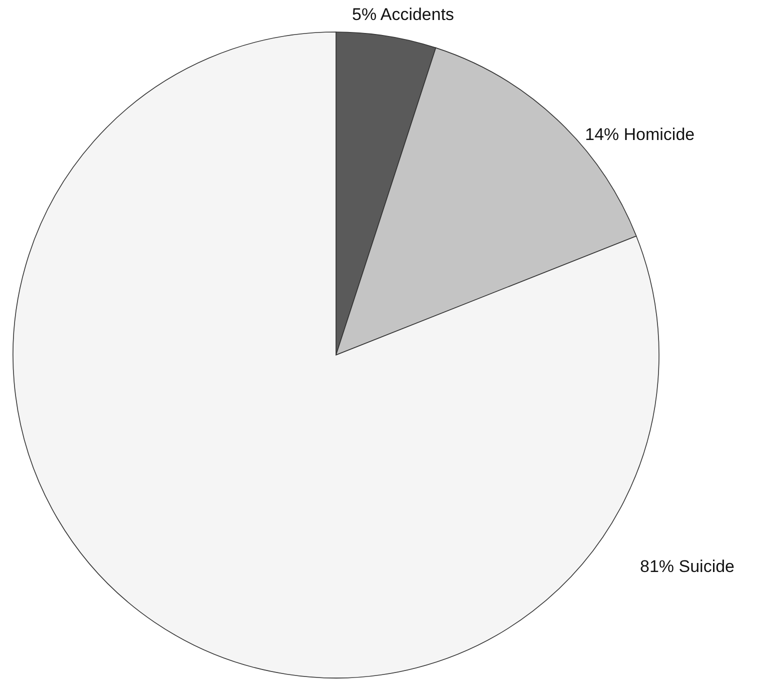  What do you see at coordinates (403, 14) in the screenshot?
I see `slice-label: 5% Accidents` at bounding box center [403, 14].